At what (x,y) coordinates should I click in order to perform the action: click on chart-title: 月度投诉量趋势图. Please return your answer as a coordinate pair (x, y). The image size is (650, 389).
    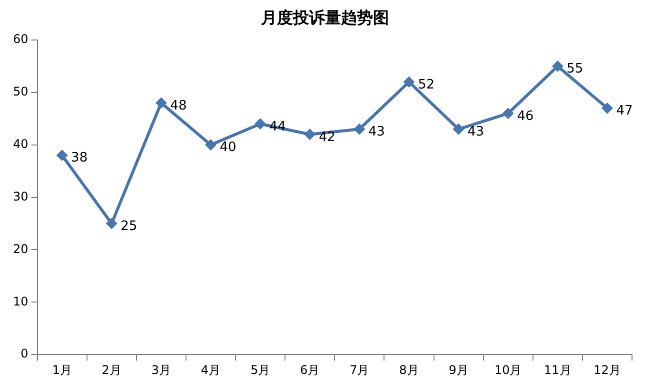
    Looking at the image, I should click on (325, 18).